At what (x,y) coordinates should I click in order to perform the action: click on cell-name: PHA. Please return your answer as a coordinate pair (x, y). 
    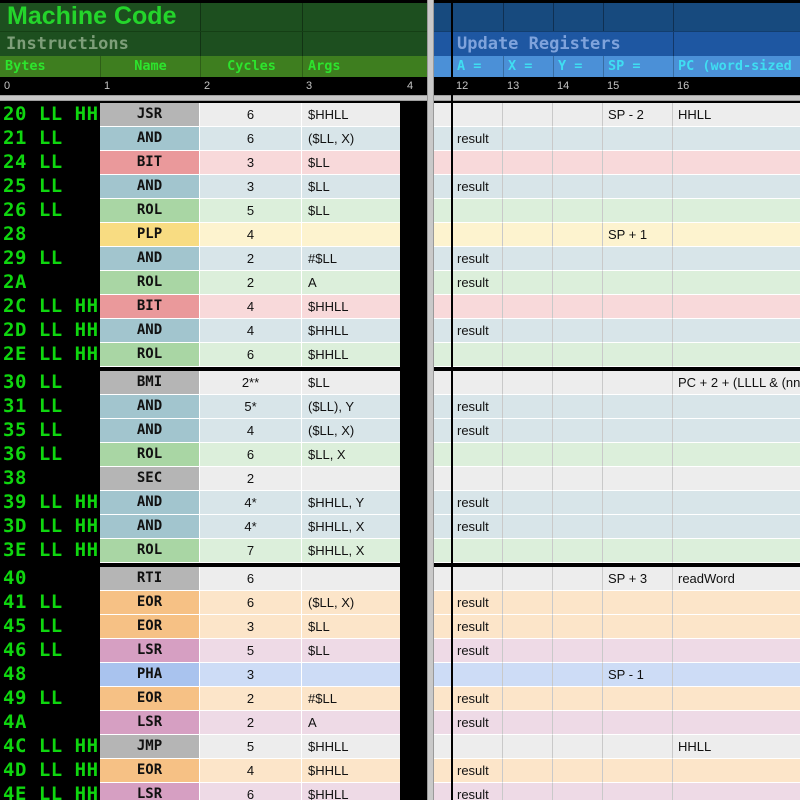
    Looking at the image, I should click on (150, 675).